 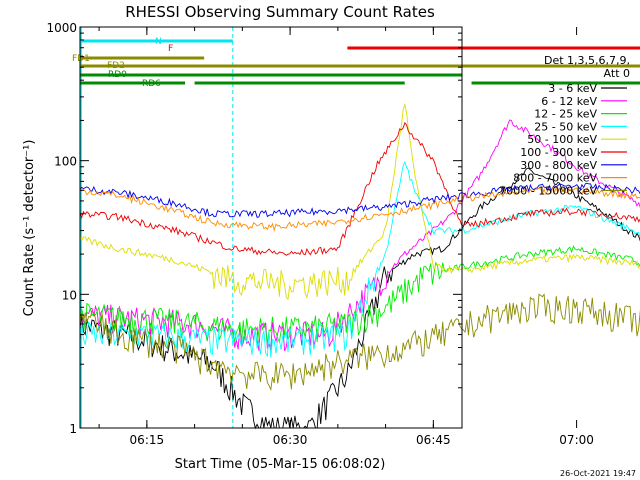 I want to click on y-tick-label: 1000, so click(x=61, y=28).